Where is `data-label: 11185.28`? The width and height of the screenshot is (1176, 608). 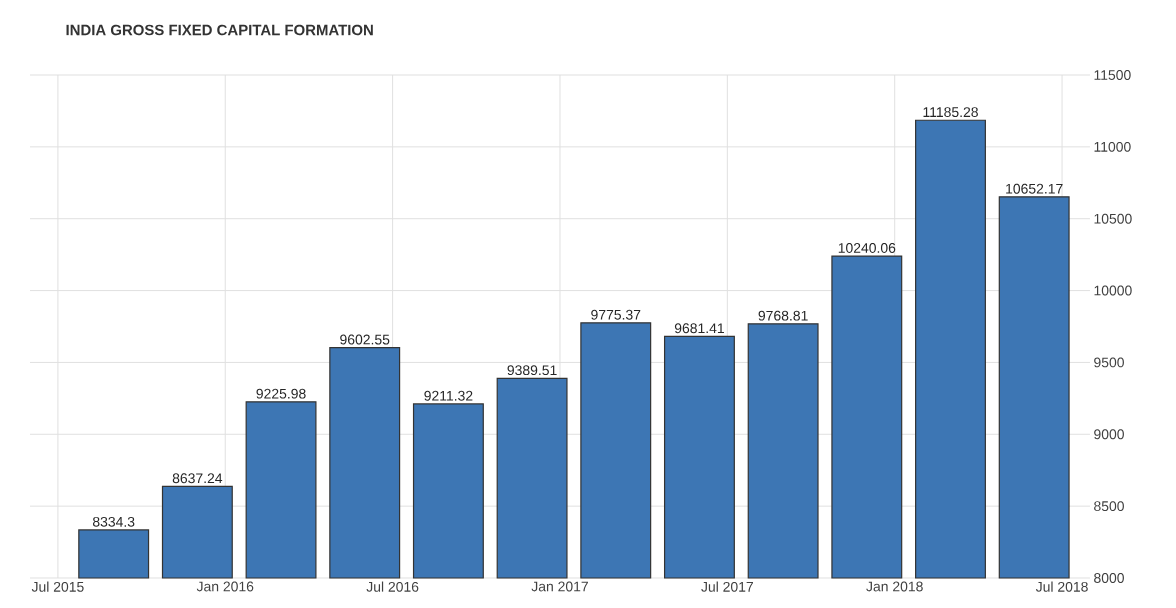 data-label: 11185.28 is located at coordinates (950, 112).